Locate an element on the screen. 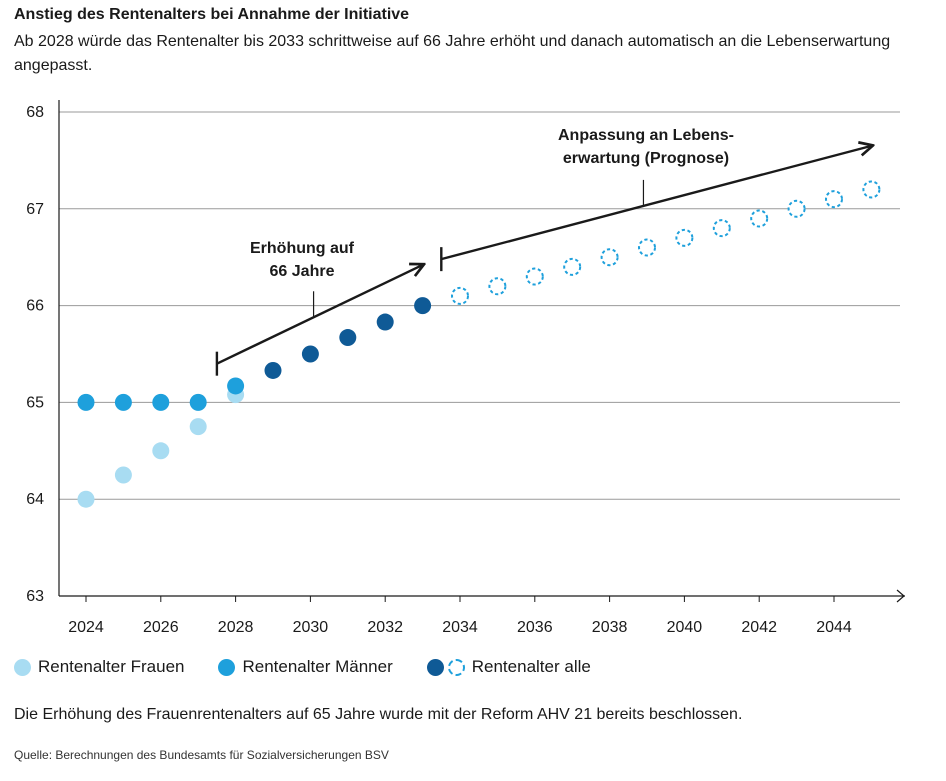 The height and width of the screenshot is (781, 946). x-tick-label: 2034 is located at coordinates (460, 627).